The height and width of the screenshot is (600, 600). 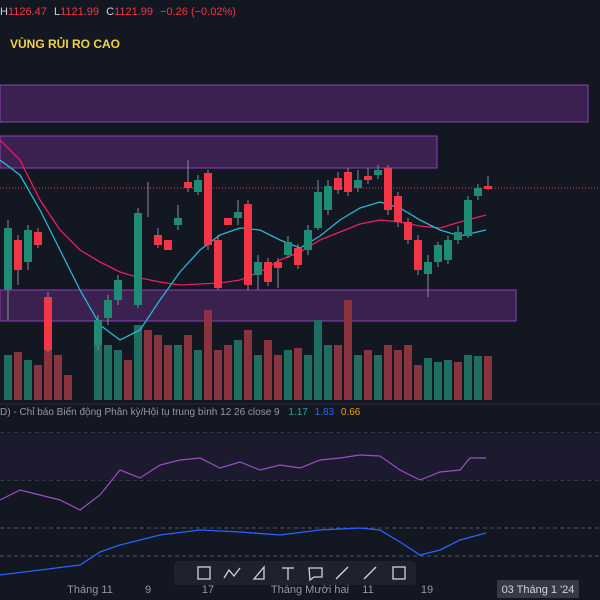 I want to click on tool-ray, so click(x=370, y=573).